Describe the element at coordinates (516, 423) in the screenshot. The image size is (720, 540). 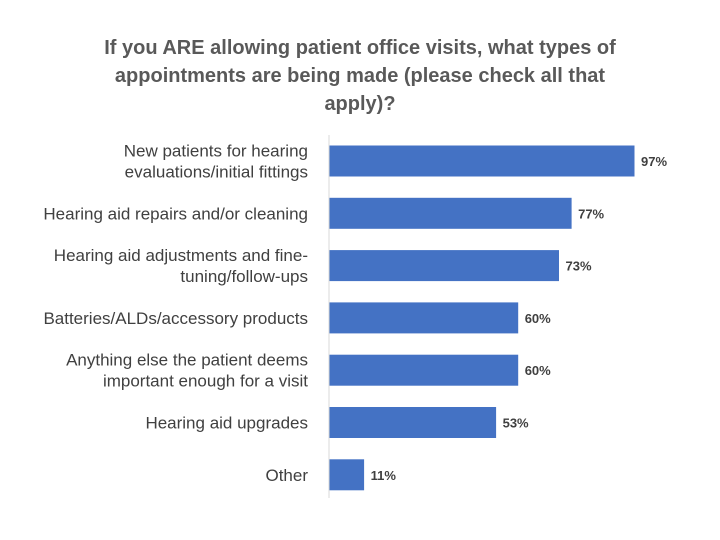
I see `data-label: 53%` at that location.